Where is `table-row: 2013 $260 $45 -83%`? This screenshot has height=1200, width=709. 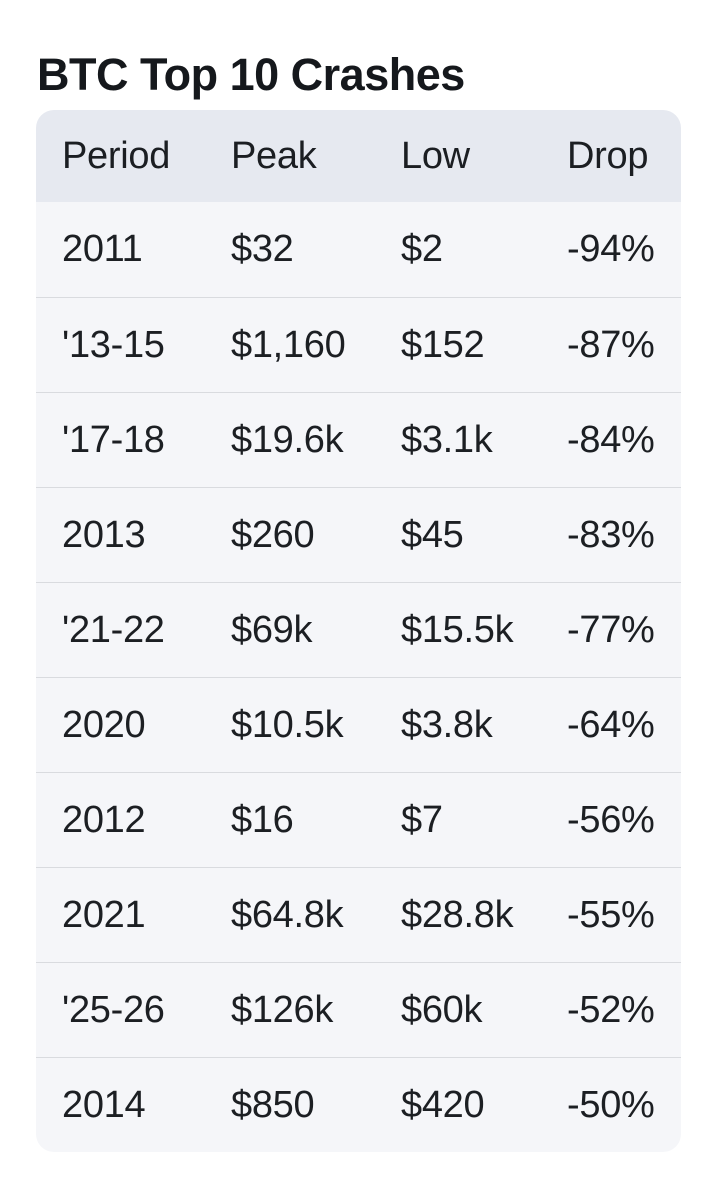
table-row: 2013 $260 $45 -83% is located at coordinates (358, 534).